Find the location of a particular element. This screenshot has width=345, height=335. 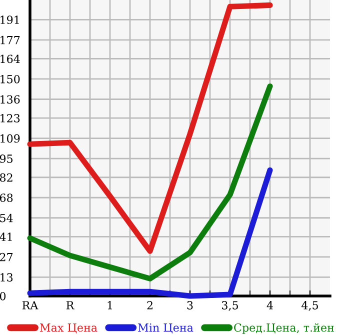

y-tick-label: 82 is located at coordinates (6, 177).